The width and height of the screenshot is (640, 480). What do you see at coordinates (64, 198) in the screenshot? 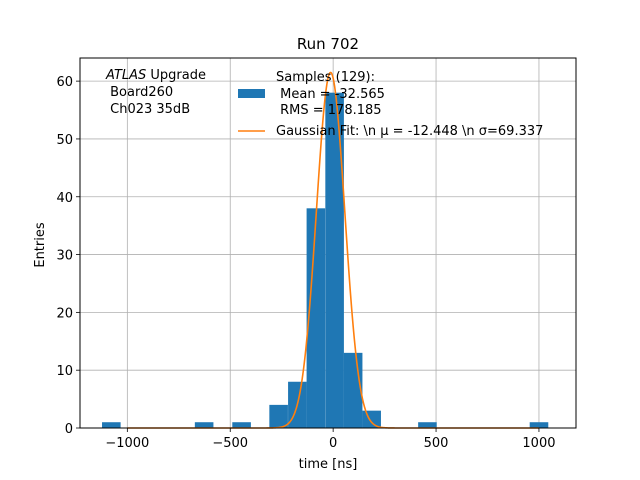
I see `y-tick-label: 40` at bounding box center [64, 198].